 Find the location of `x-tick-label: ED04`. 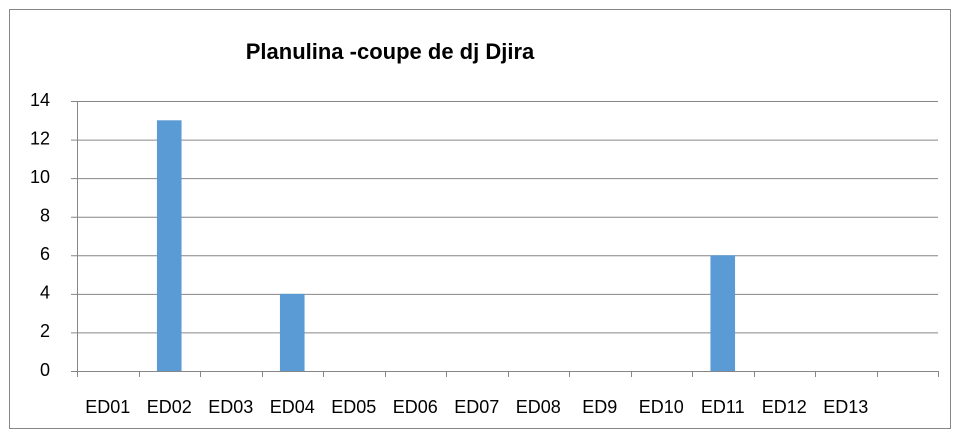

x-tick-label: ED04 is located at coordinates (292, 407).